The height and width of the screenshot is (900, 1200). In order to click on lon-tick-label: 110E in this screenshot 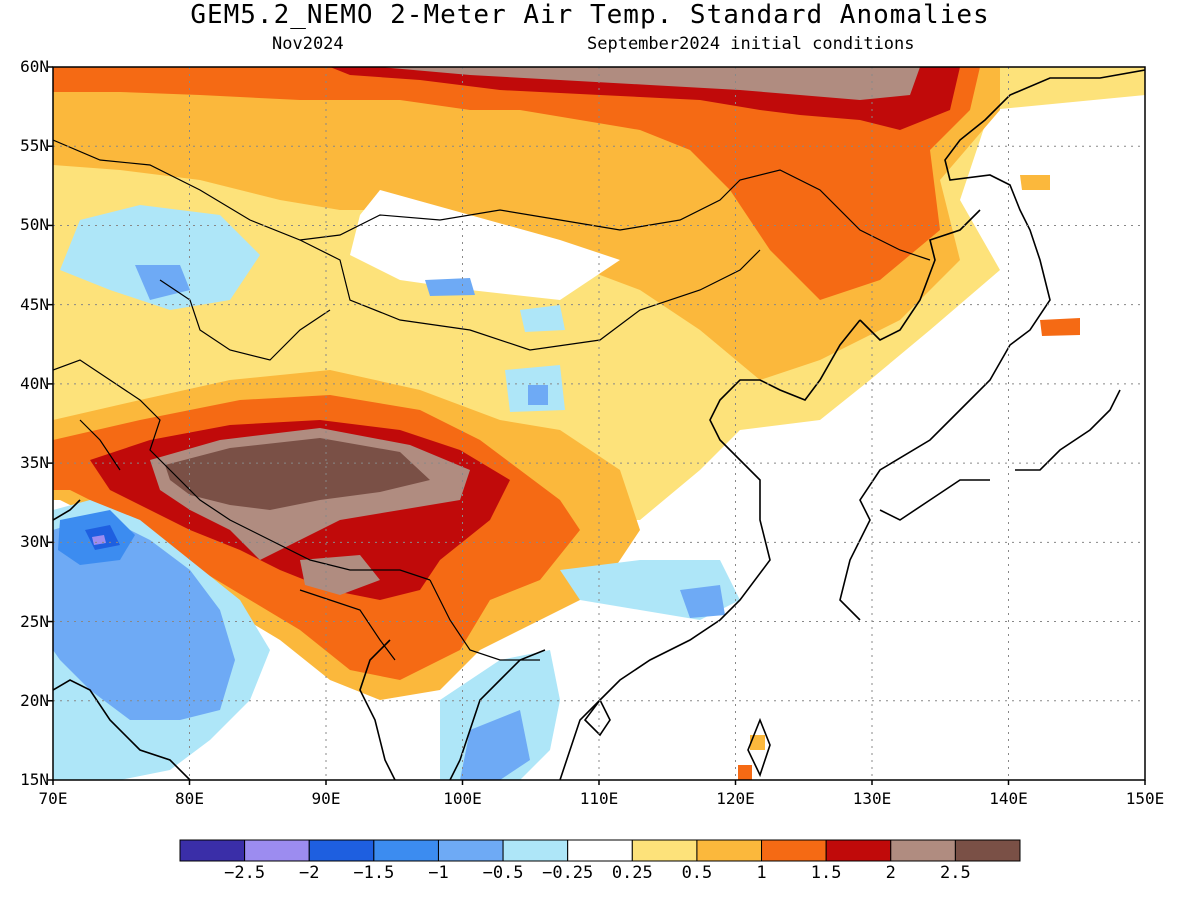, I will do `click(599, 798)`.